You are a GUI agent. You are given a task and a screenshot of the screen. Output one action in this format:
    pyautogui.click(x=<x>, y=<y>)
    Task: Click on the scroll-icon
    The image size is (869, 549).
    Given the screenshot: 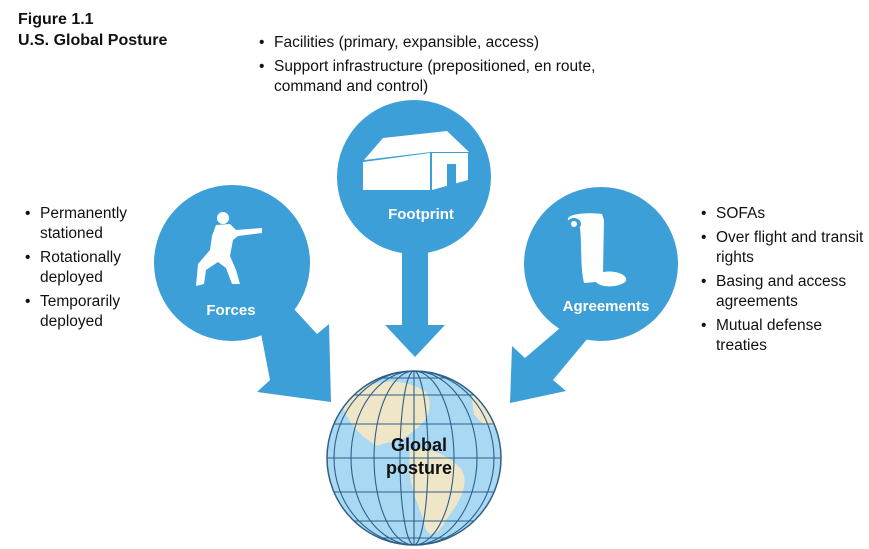 What is the action you would take?
    pyautogui.click(x=597, y=250)
    